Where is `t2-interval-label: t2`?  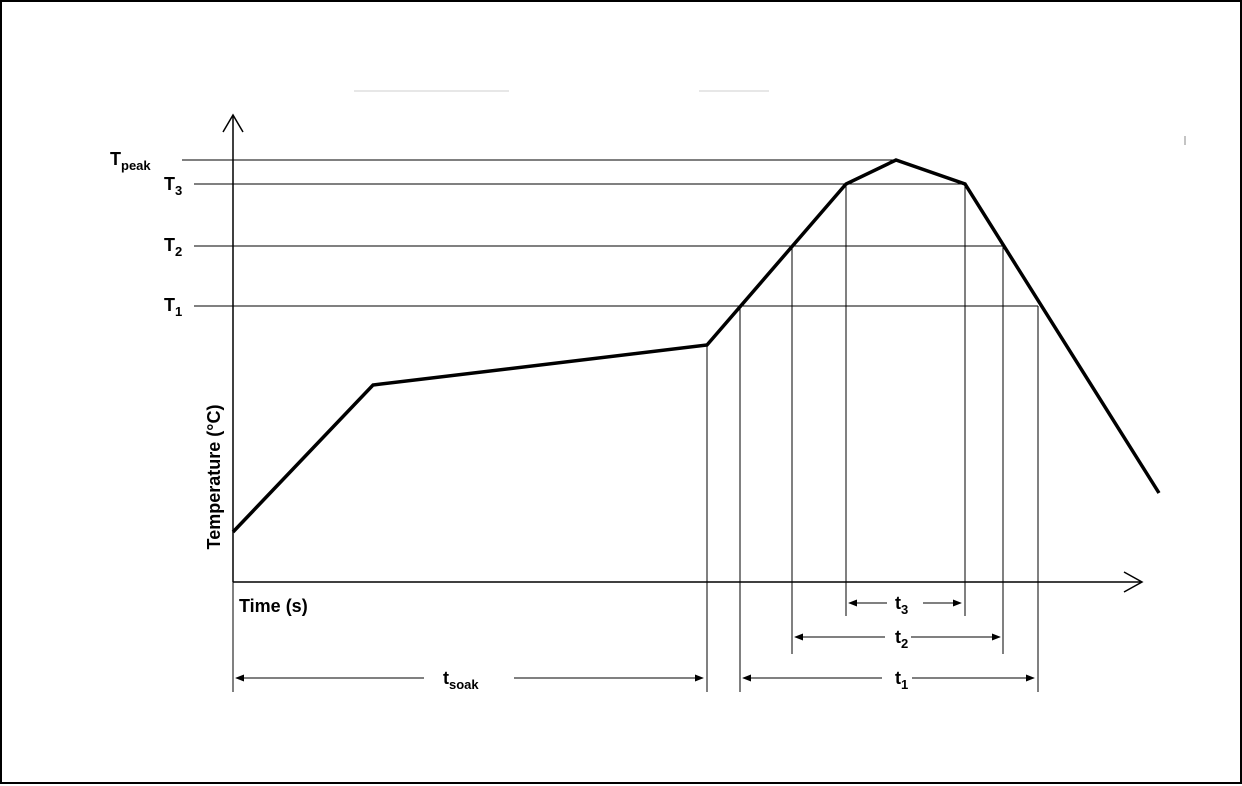 t2-interval-label: t2 is located at coordinates (901, 639).